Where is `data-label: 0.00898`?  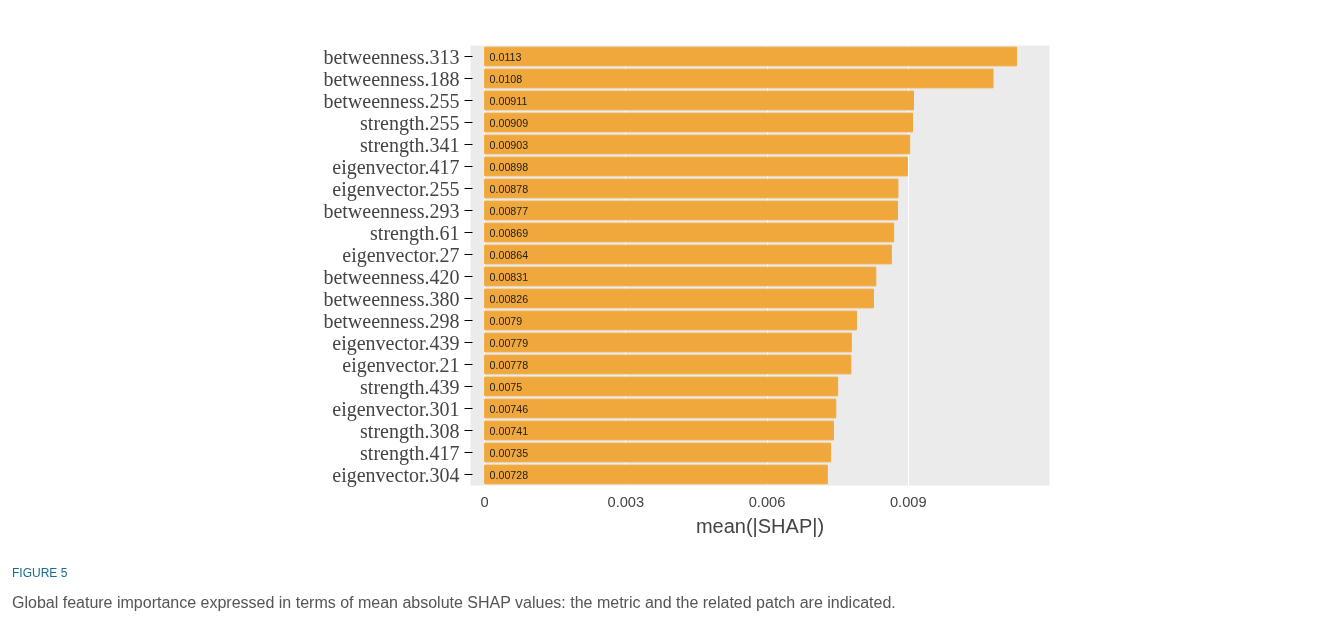 data-label: 0.00898 is located at coordinates (509, 166).